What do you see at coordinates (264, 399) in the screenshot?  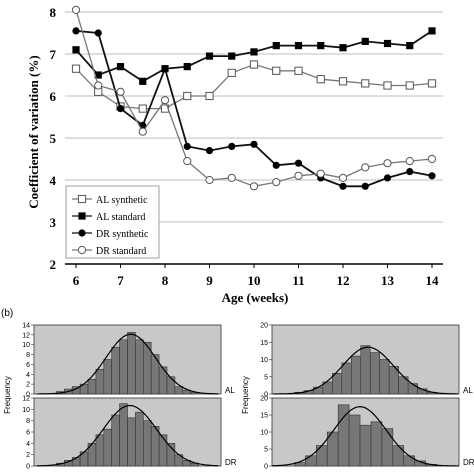 I see `y-tick-label: 20` at bounding box center [264, 399].